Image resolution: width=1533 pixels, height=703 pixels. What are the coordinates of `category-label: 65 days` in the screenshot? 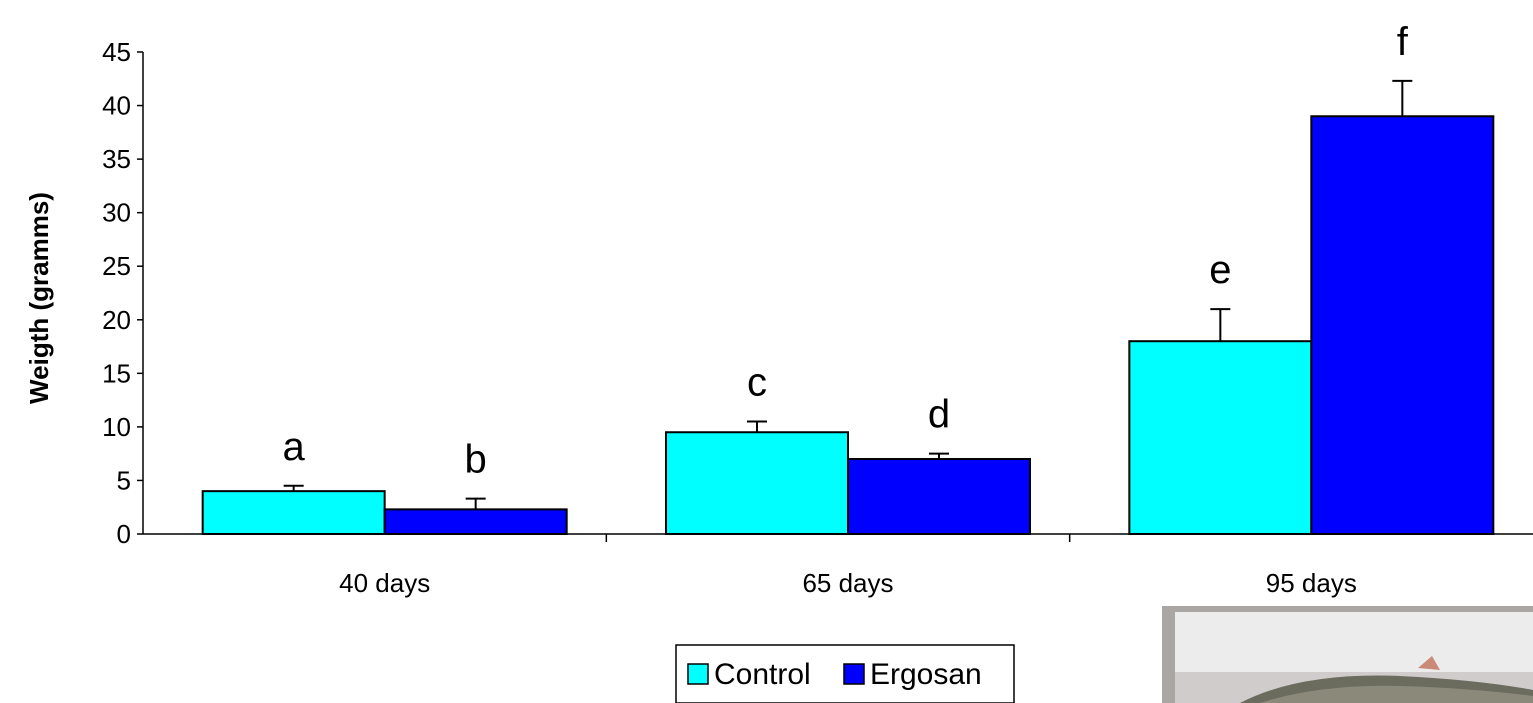 It's located at (847, 583).